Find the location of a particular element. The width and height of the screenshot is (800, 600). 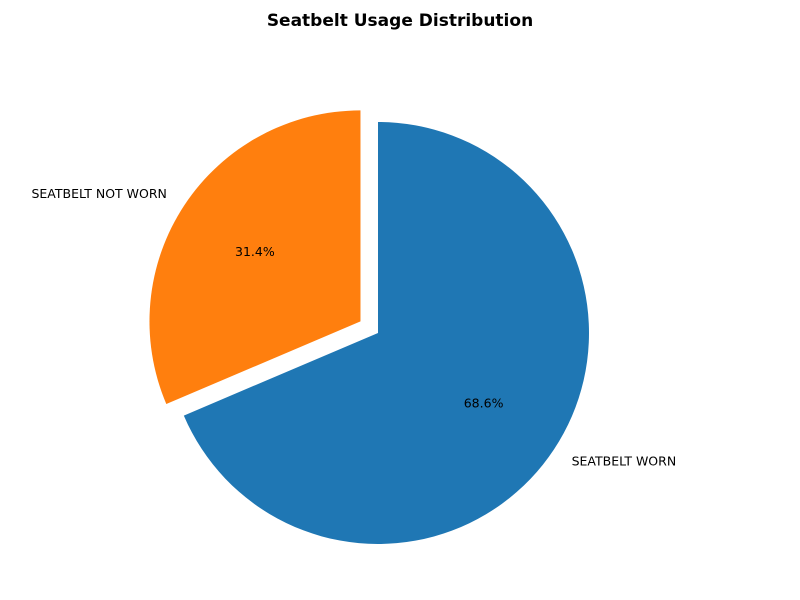

chart-title: Seatbelt Usage Distribution is located at coordinates (400, 21).